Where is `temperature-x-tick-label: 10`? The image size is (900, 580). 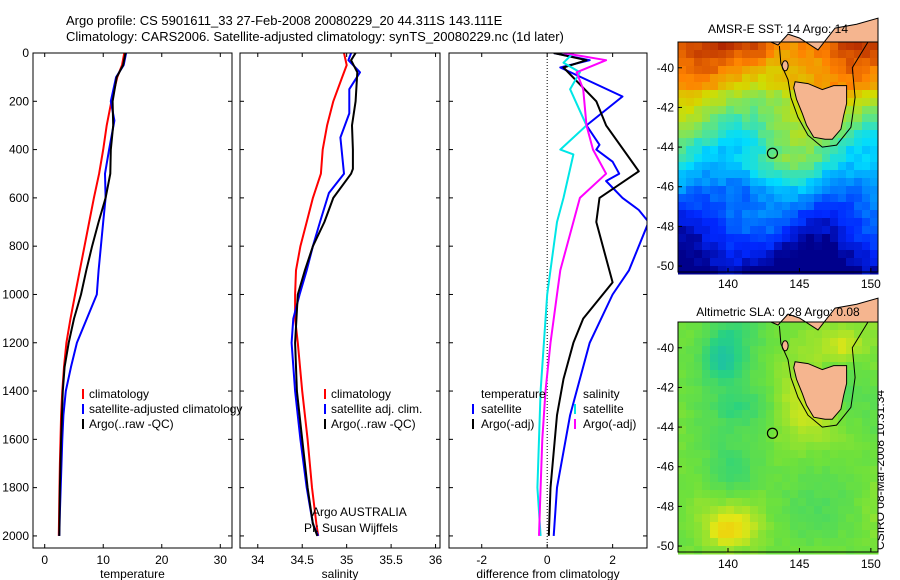 temperature-x-tick-label: 10 is located at coordinates (104, 560).